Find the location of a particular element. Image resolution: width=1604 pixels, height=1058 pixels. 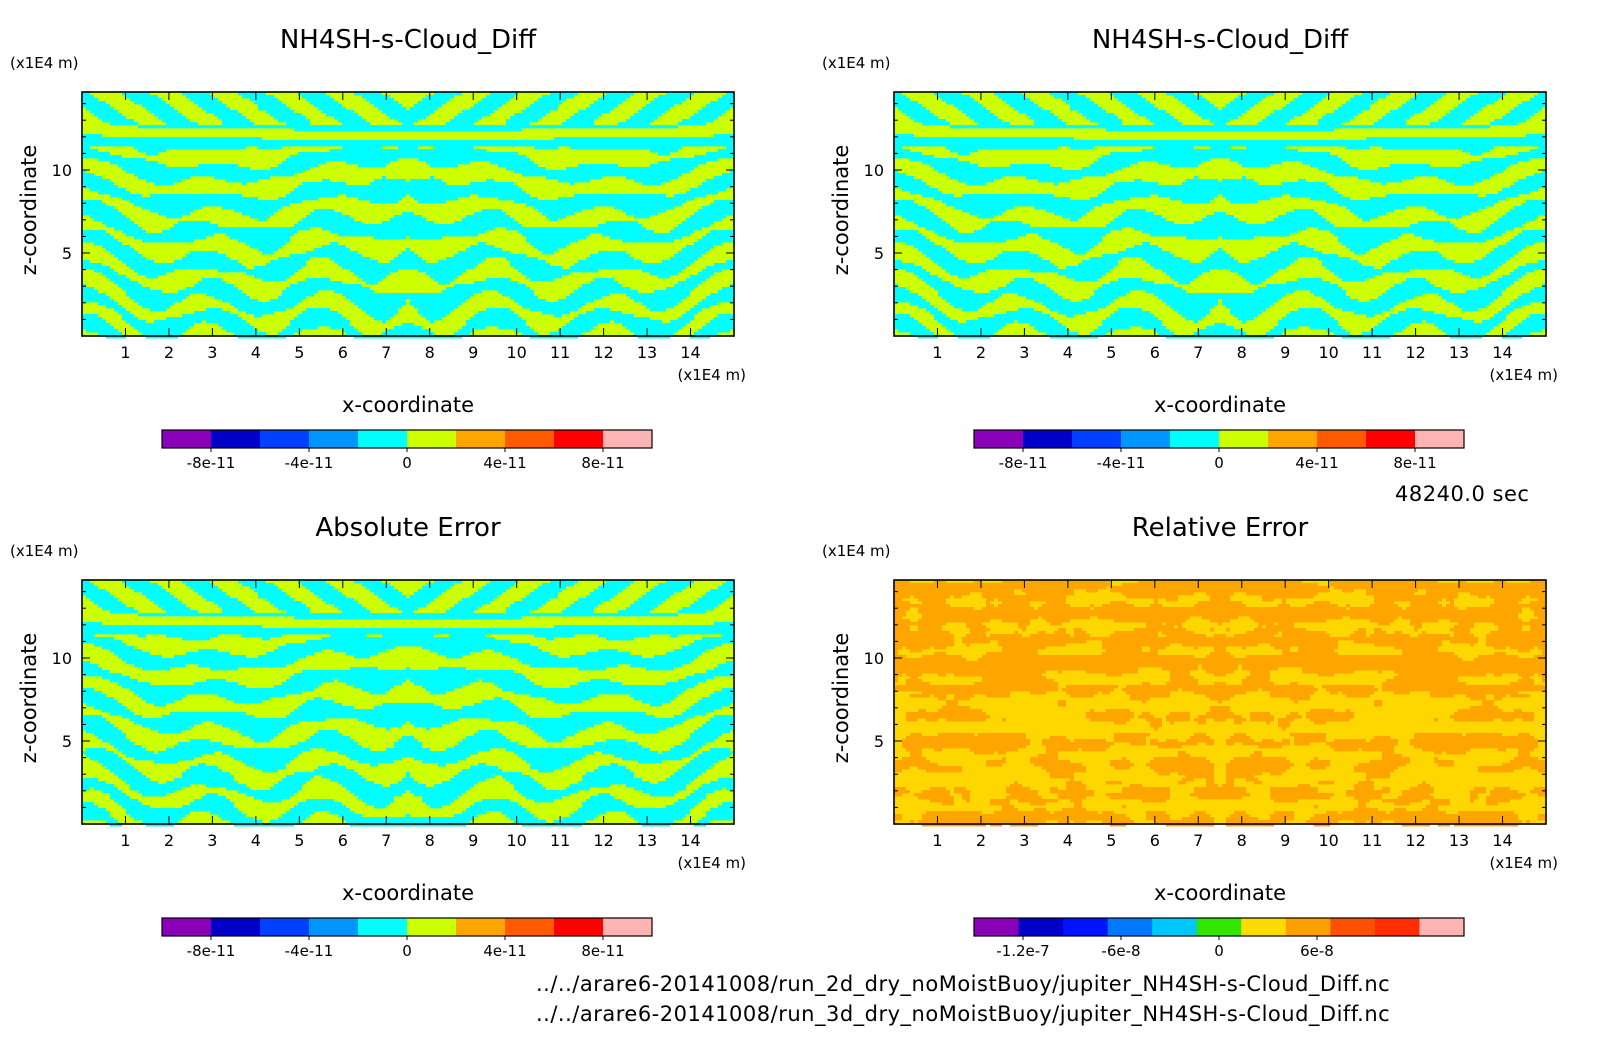

colorbar-tick-label: 4e-11 is located at coordinates (1316, 463).